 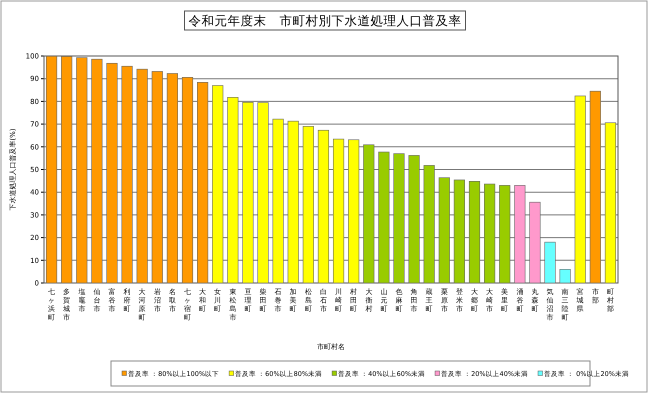 What do you see at coordinates (325, 20) in the screenshot?
I see `chart-title: 令和元年度末 市町村別下水道処理人口普及率` at bounding box center [325, 20].